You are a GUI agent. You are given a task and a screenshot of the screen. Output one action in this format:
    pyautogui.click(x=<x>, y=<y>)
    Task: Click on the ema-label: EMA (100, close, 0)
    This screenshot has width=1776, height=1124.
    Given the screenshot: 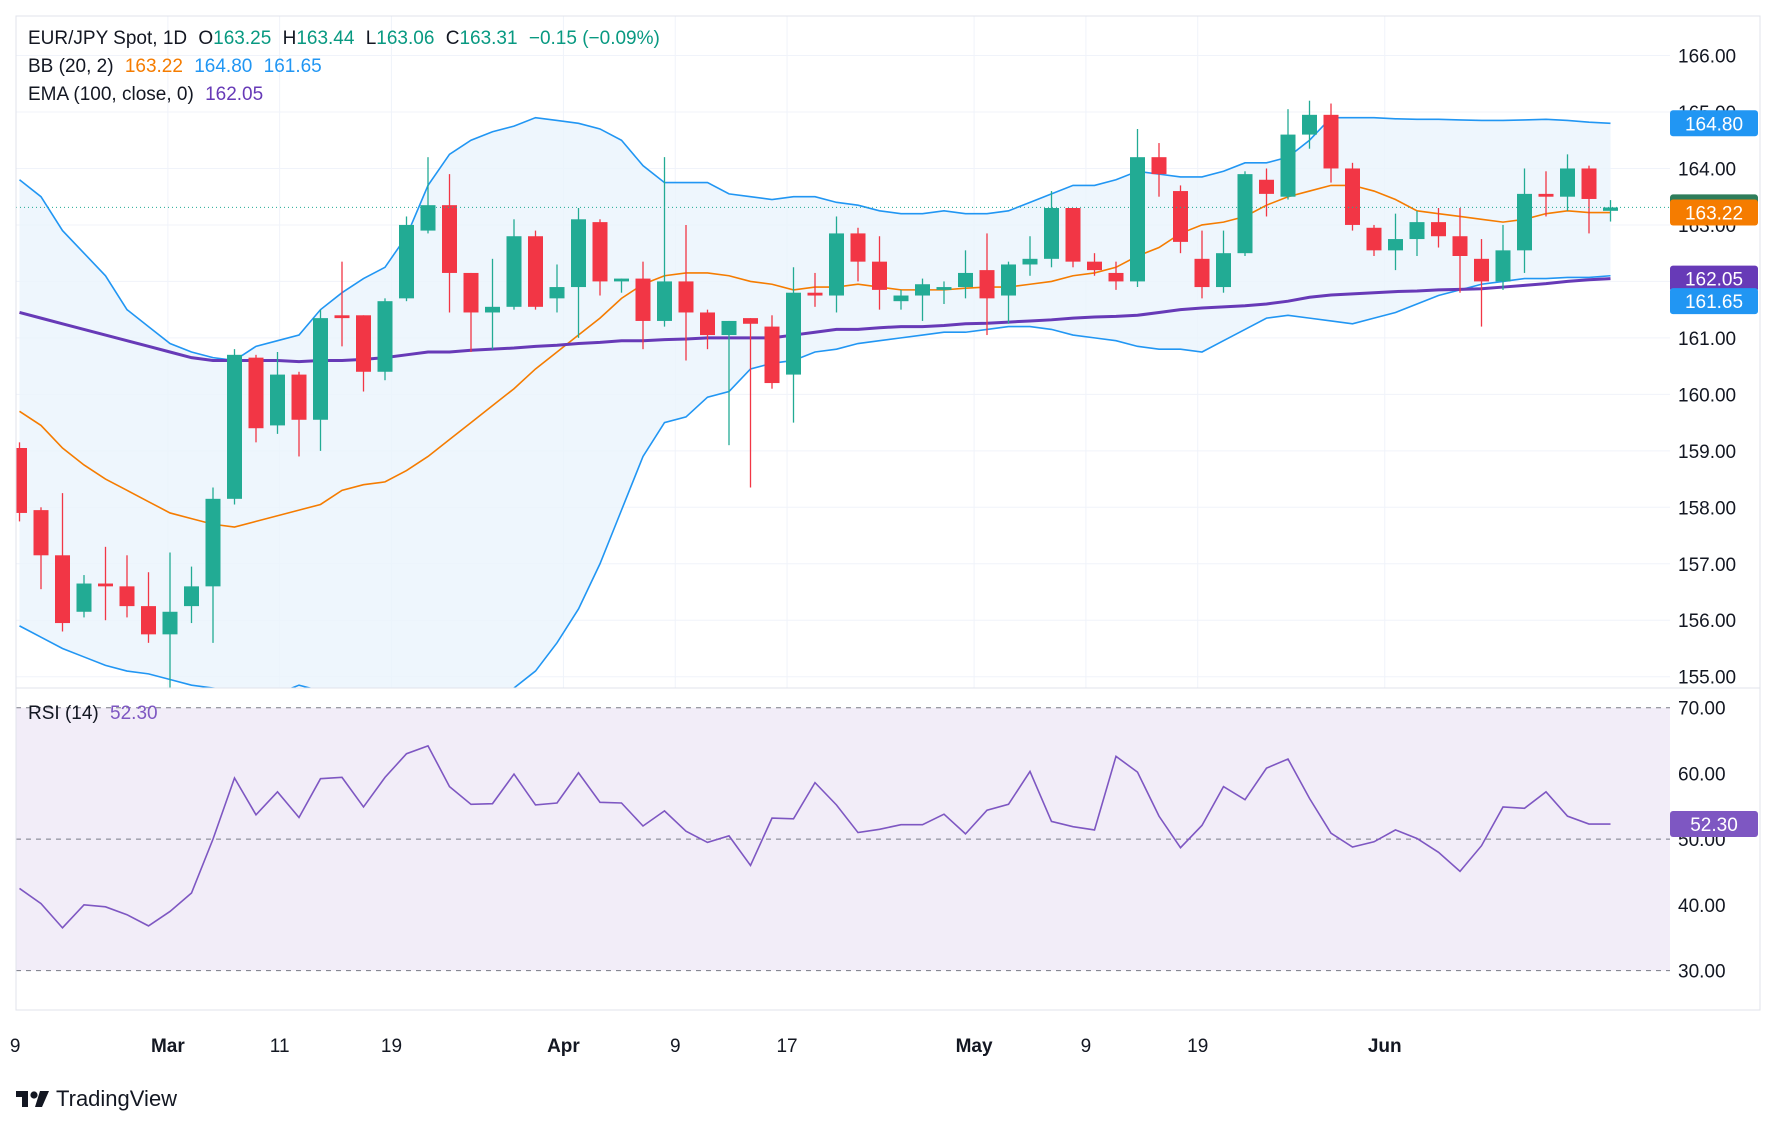 What is the action you would take?
    pyautogui.click(x=111, y=94)
    